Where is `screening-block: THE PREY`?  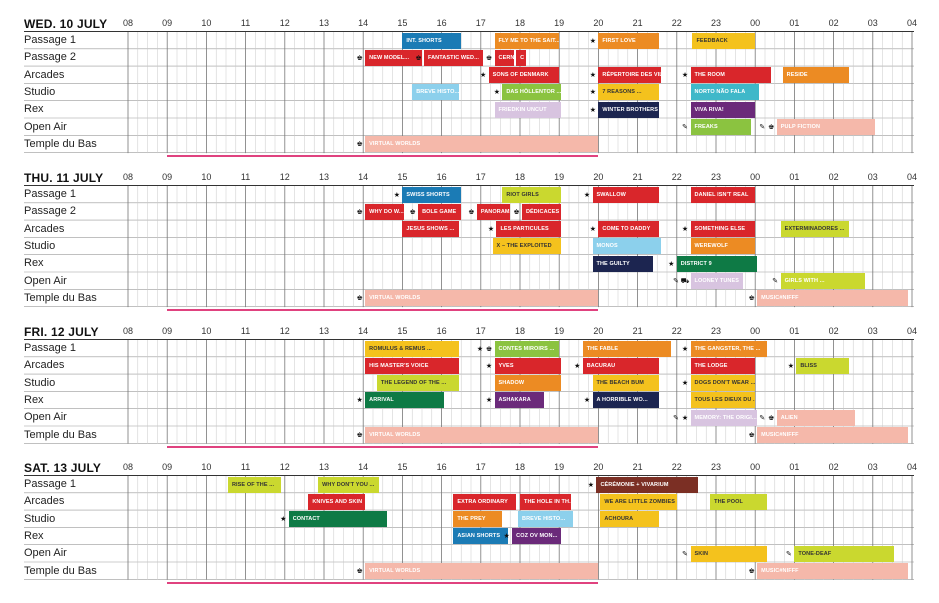
screening-block: THE PREY is located at coordinates (478, 519).